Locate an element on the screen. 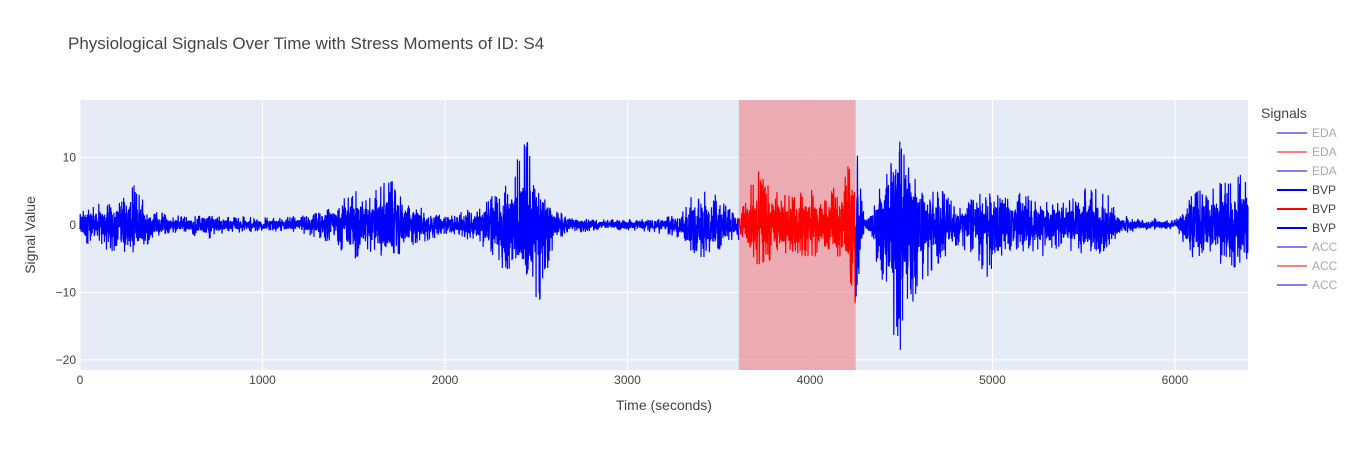 Image resolution: width=1356 pixels, height=450 pixels. x-tick-label: 4000 is located at coordinates (810, 380).